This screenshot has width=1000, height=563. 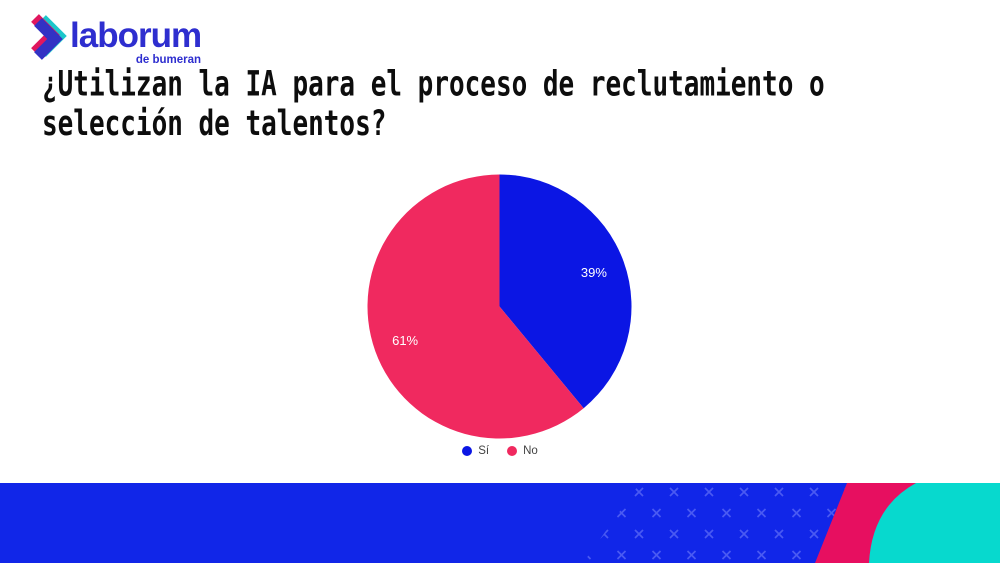 I want to click on band-x-pattern, so click(x=716, y=523).